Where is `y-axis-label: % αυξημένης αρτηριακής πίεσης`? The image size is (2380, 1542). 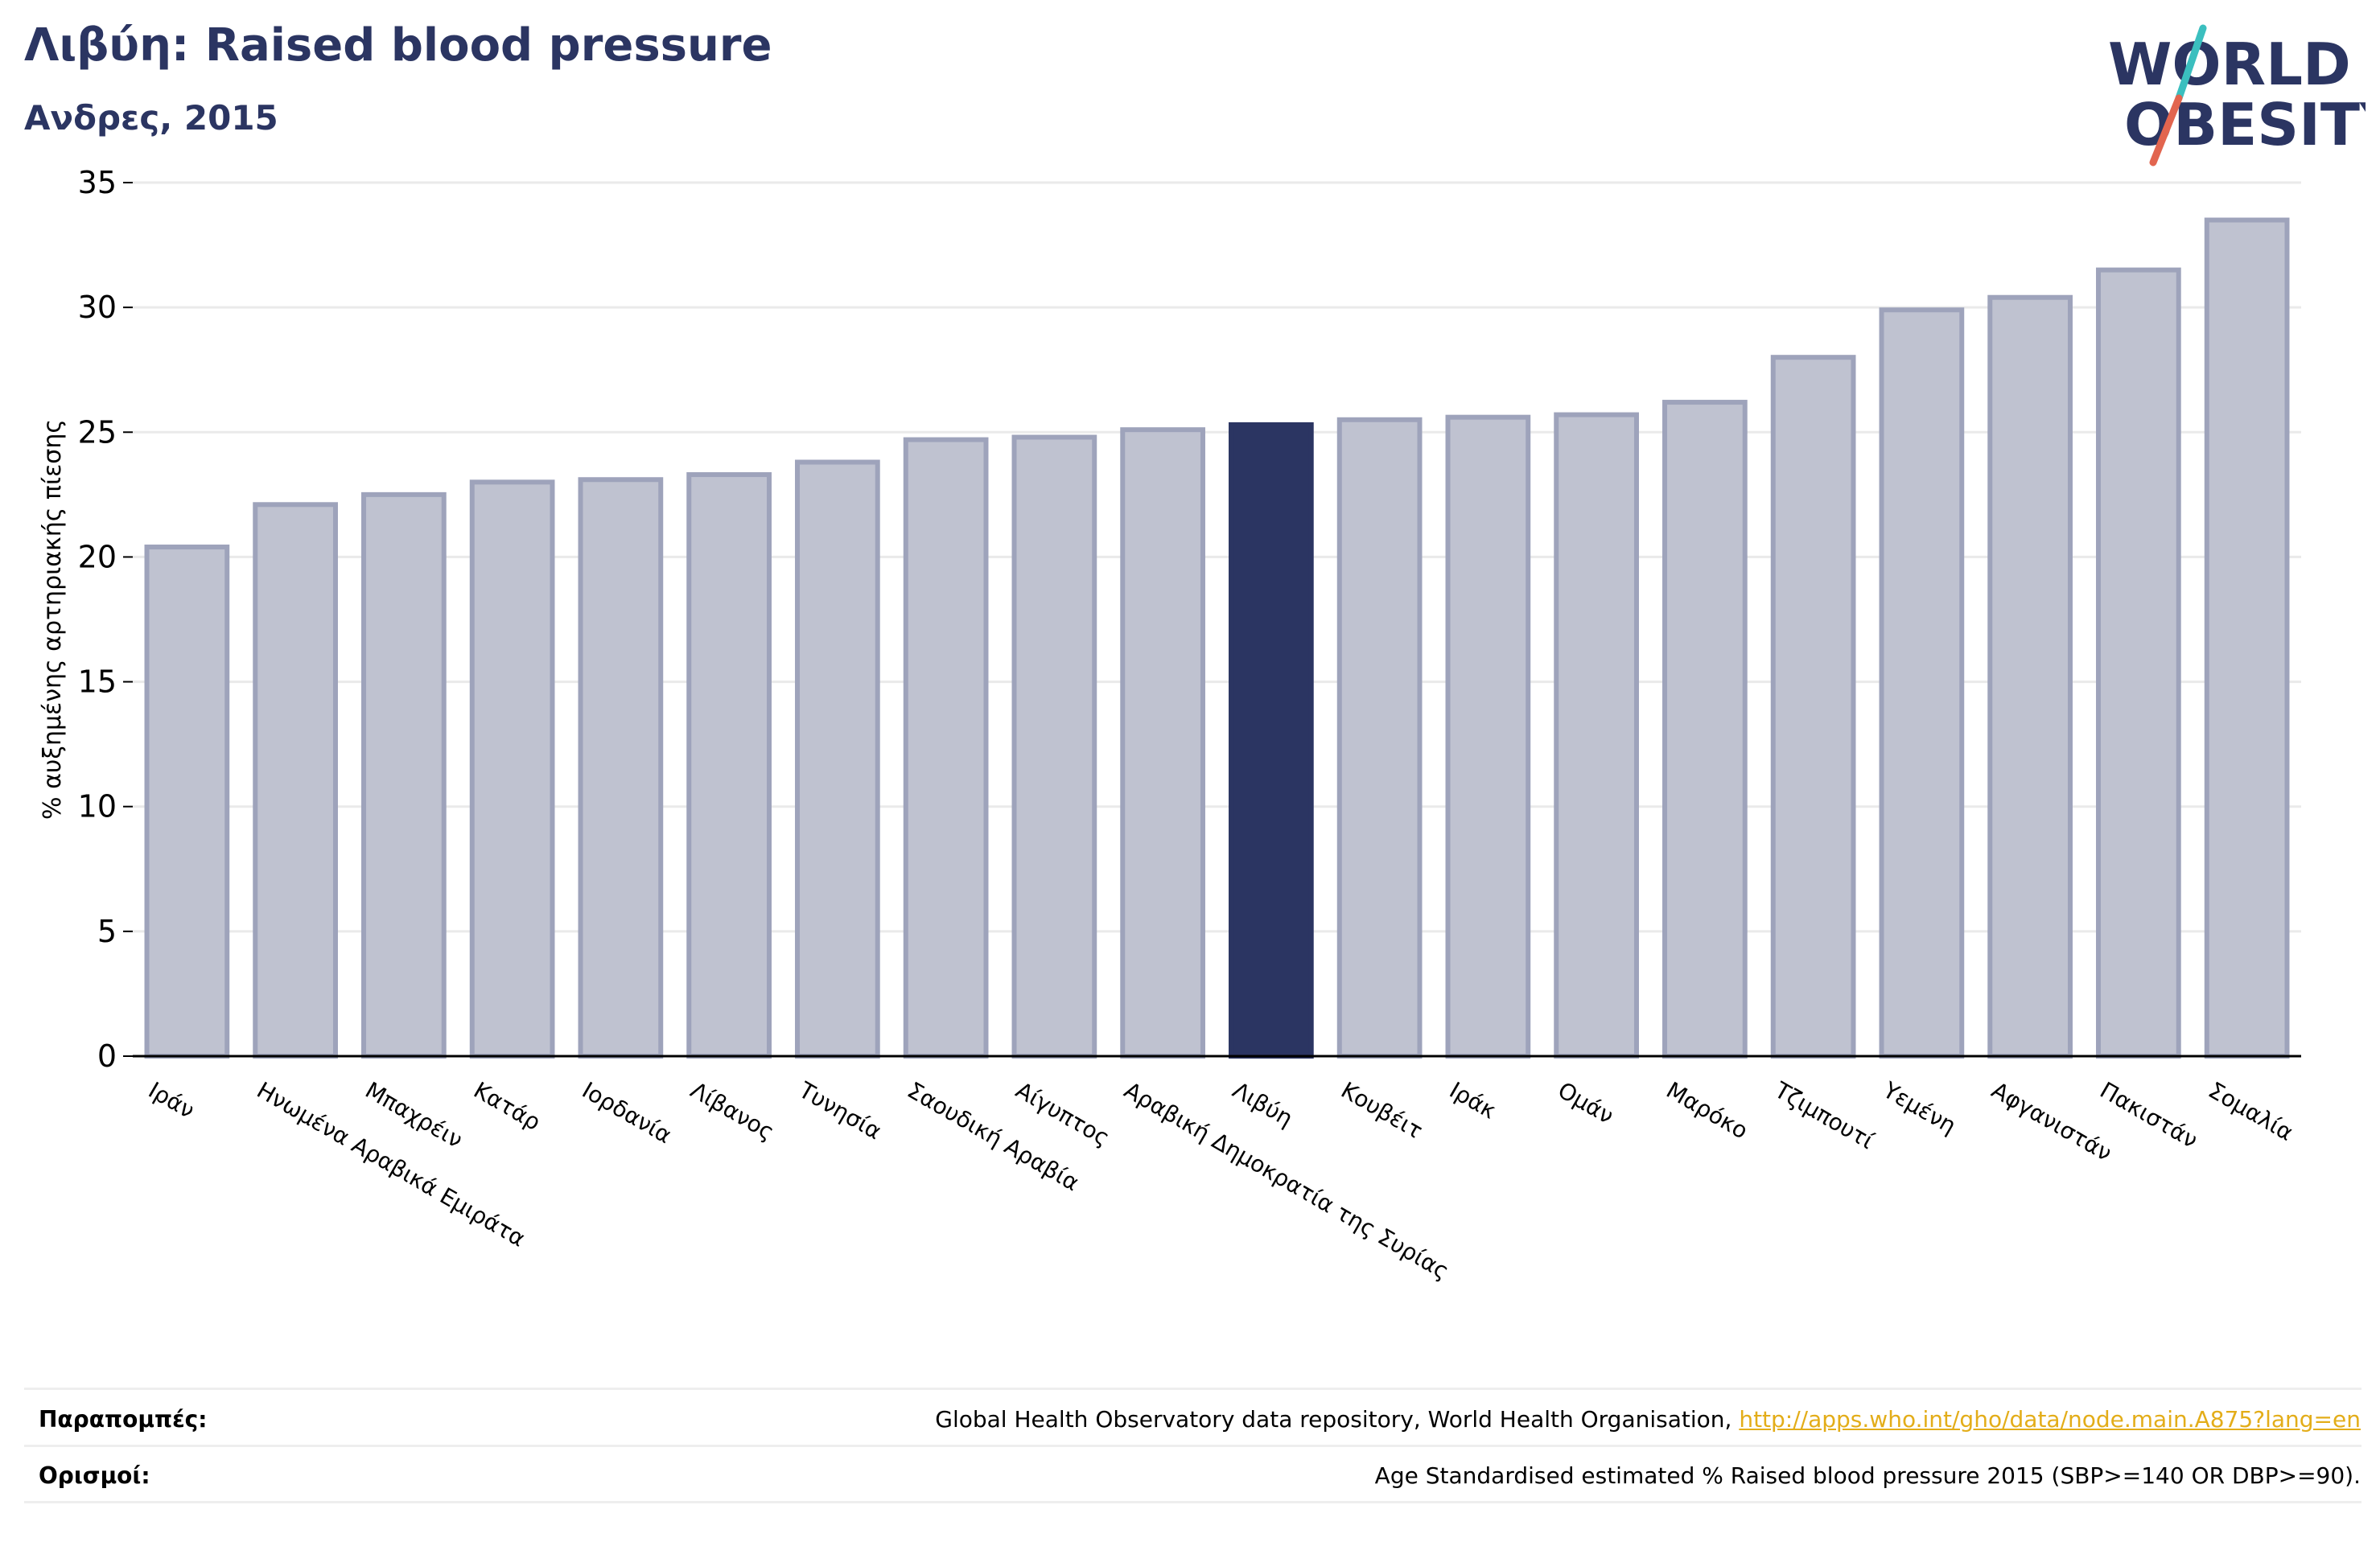 y-axis-label: % αυξημένης αρτηριακής πίεσης is located at coordinates (53, 619).